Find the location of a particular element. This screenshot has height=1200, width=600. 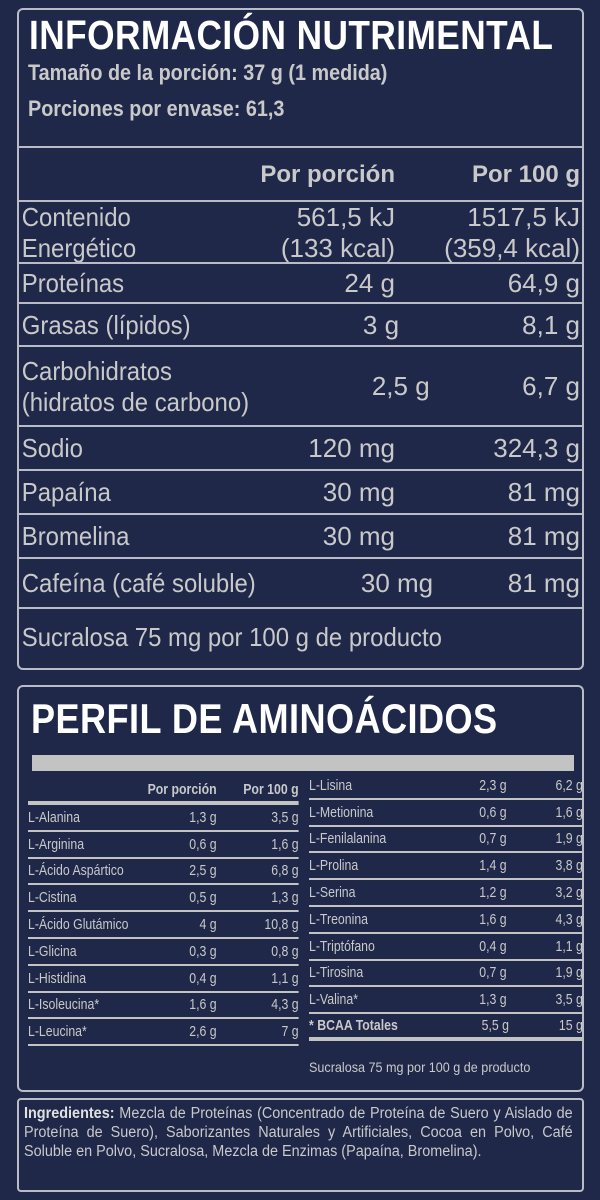

amino-per-serving: 1,2 g is located at coordinates (493, 893).